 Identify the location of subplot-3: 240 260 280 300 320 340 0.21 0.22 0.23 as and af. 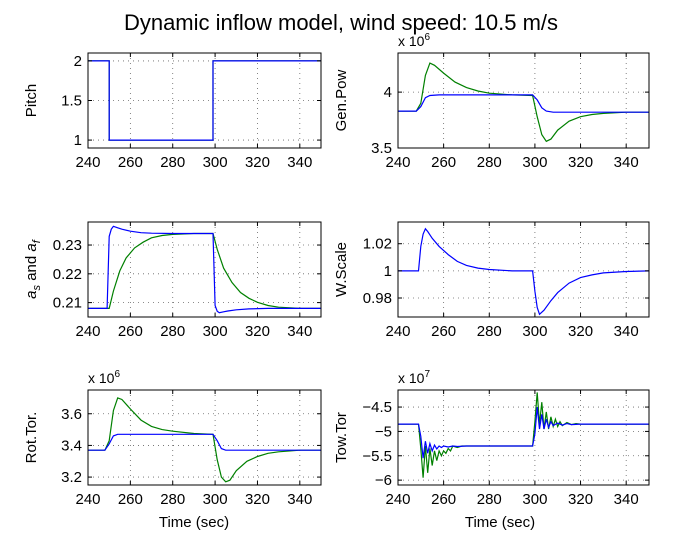
(172, 280).